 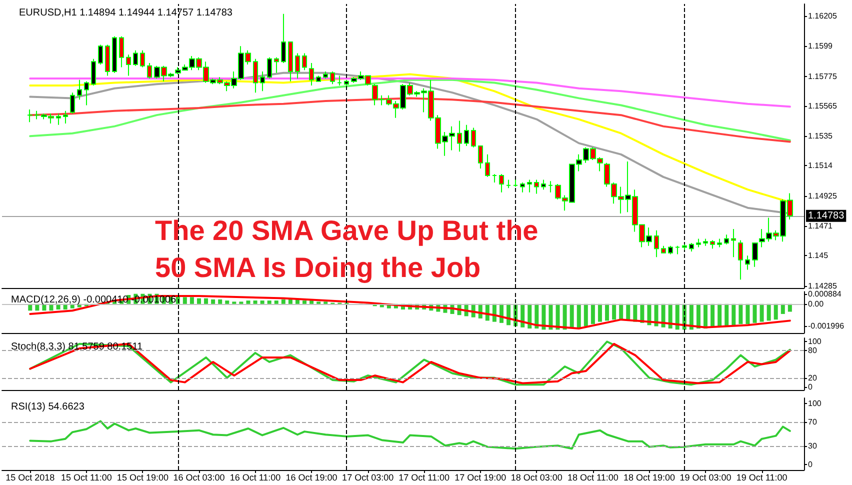 I want to click on y-tick-label: 1.15775, so click(x=823, y=76).